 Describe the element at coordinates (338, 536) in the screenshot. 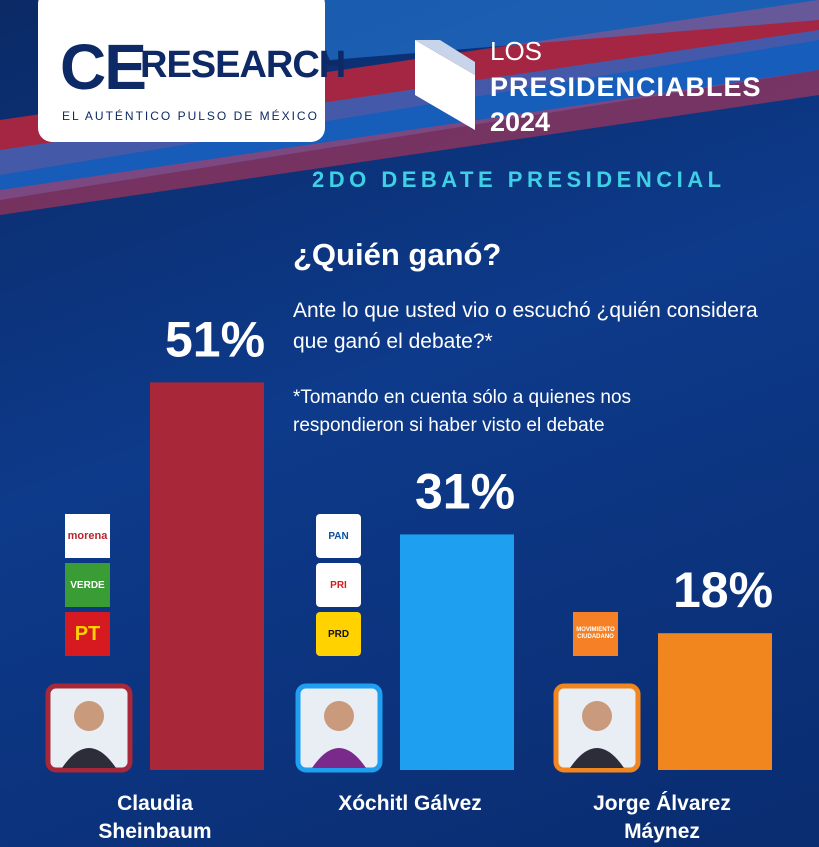

I see `party-logo: PAN` at that location.